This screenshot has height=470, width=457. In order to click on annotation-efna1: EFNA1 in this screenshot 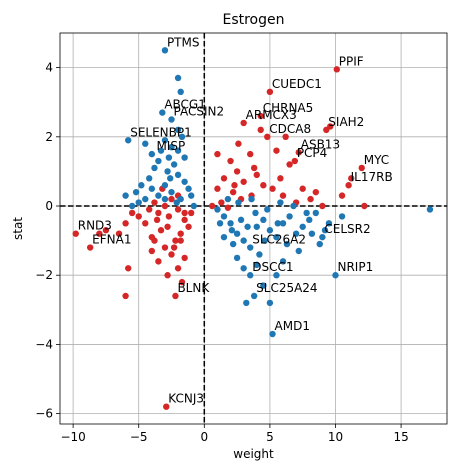, I will do `click(111, 240)`.